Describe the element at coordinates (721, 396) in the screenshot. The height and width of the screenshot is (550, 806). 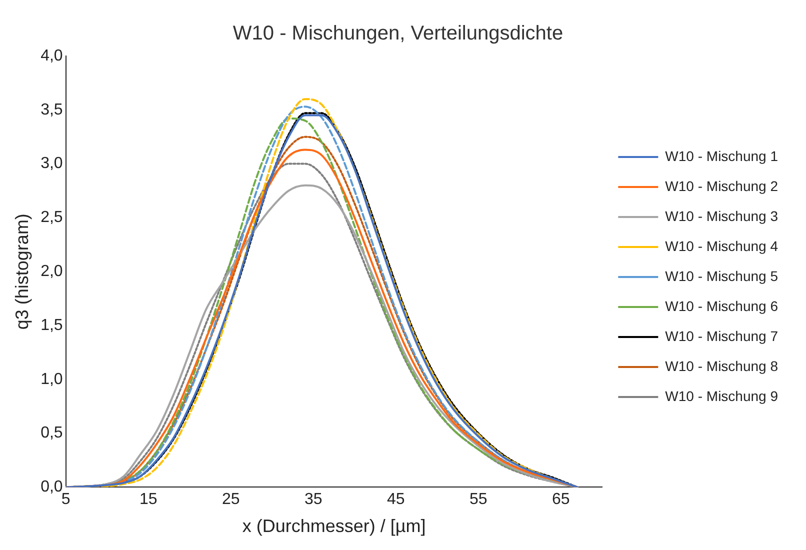
I see `legend-label: W10 - Mischung 9` at that location.